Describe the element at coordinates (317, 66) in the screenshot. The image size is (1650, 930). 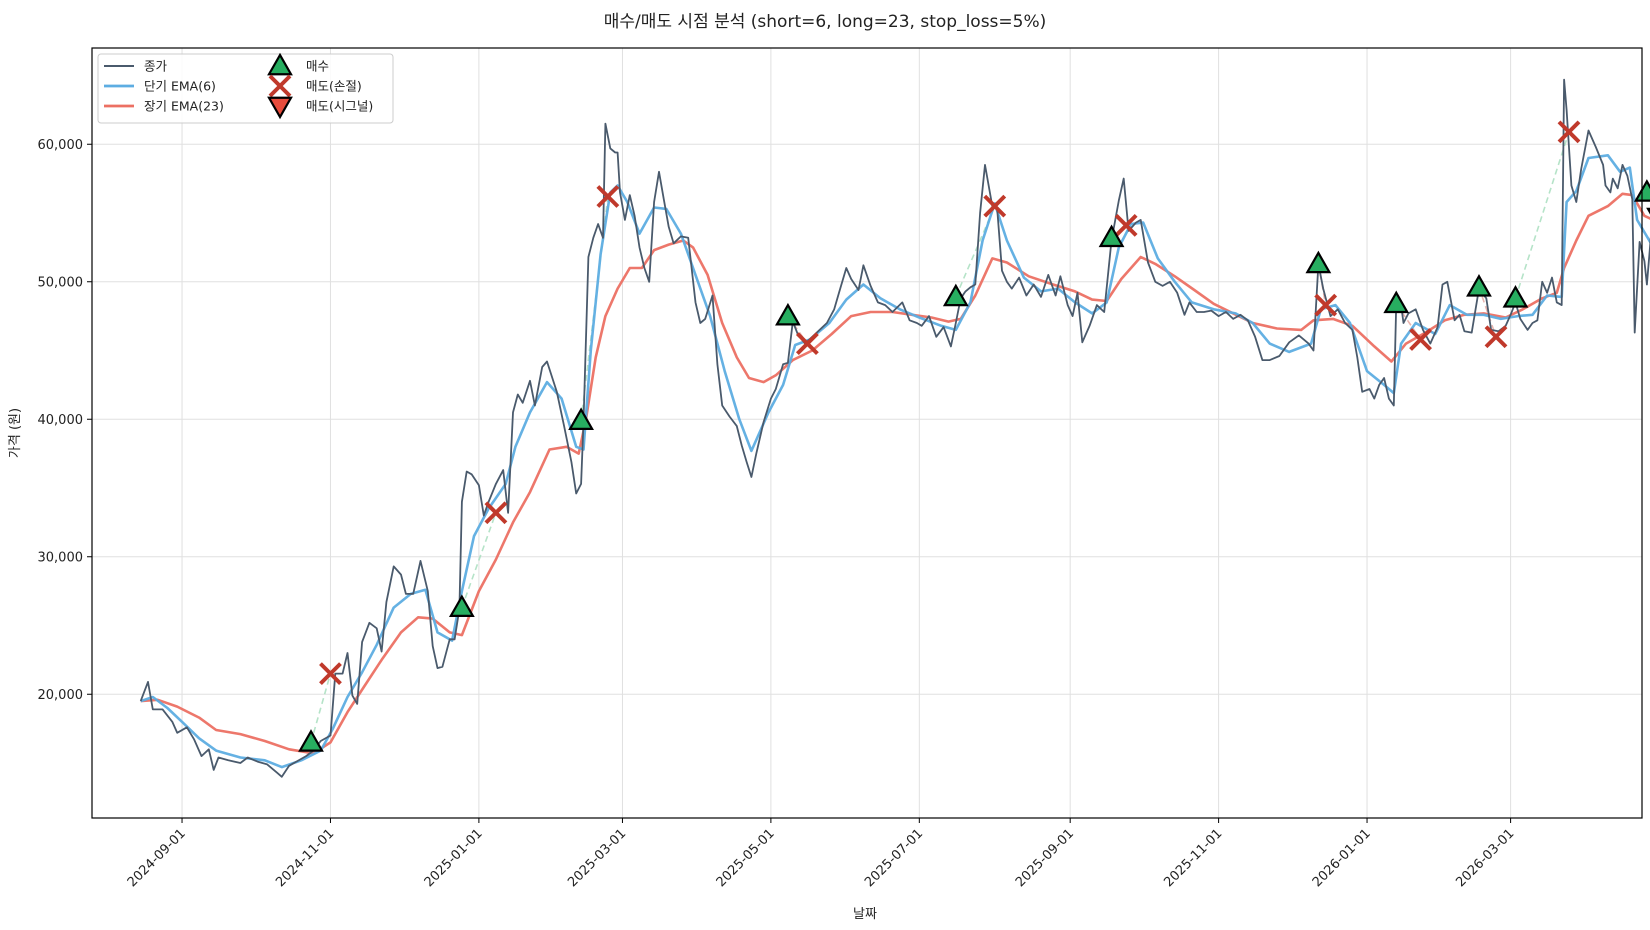
I see `legend-label-buy: 매수` at that location.